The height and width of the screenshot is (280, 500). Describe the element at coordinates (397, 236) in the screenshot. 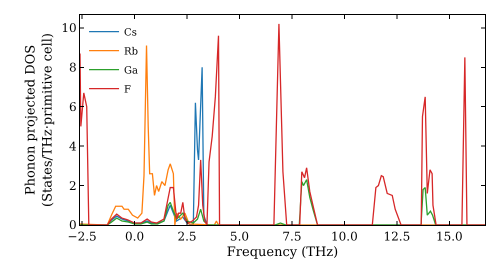

I see `x-tick-label: 12.5` at that location.